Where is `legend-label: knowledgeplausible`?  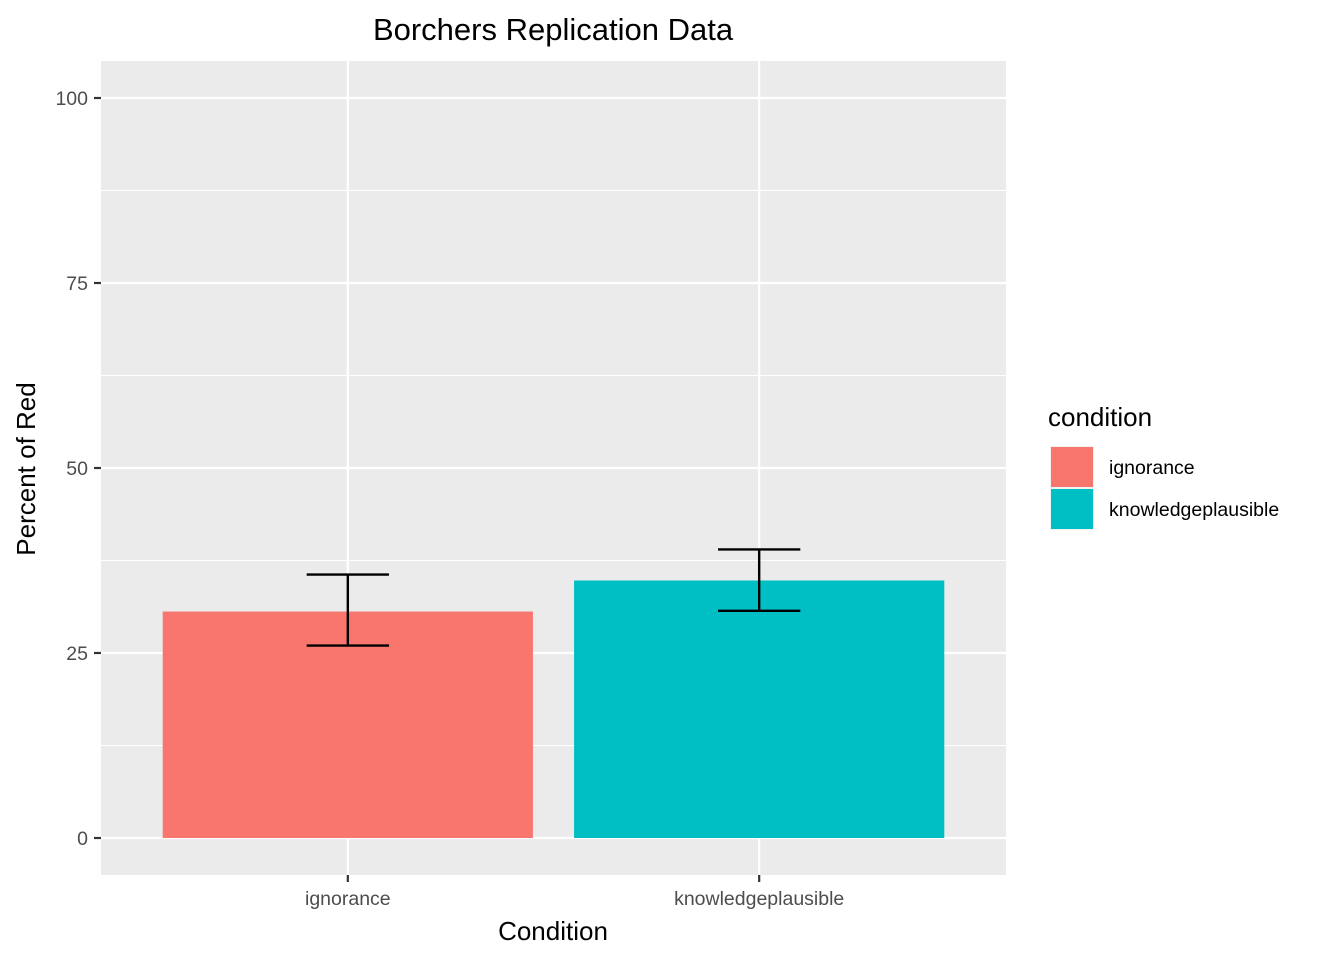 legend-label: knowledgeplausible is located at coordinates (1194, 510).